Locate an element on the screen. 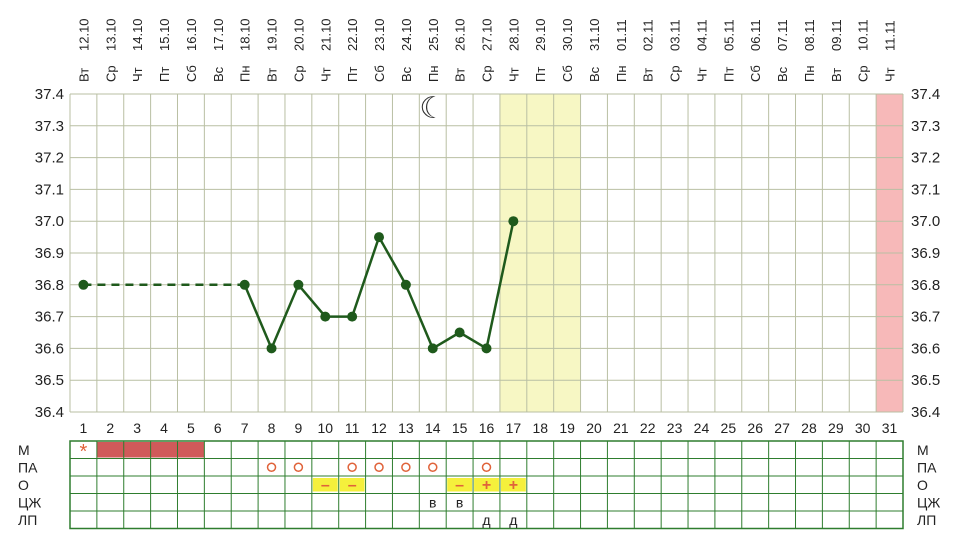 Image resolution: width=966 pixels, height=544 pixels. date-label: 28.10 is located at coordinates (513, 34).